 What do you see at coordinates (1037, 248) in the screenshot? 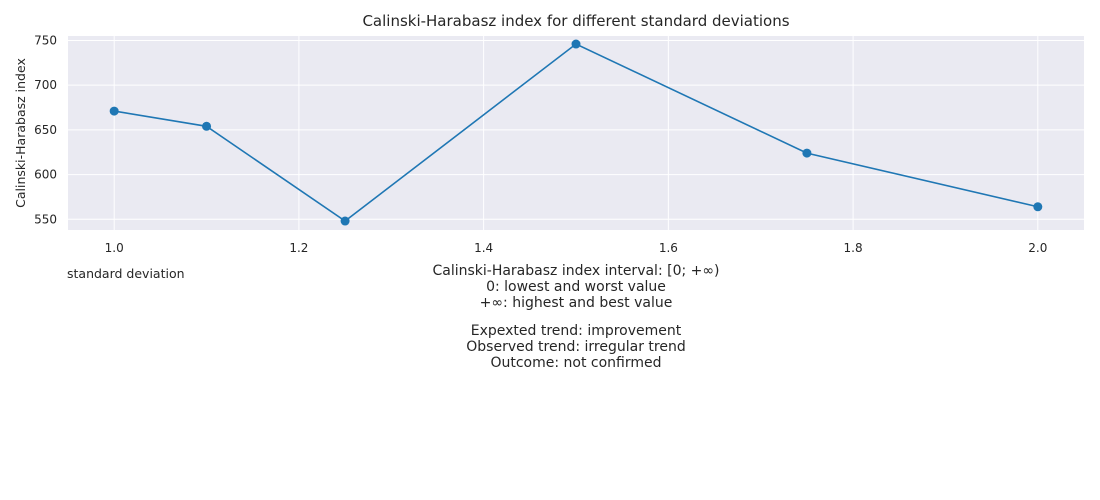
I see `x-tick-label: 2.0` at bounding box center [1037, 248].